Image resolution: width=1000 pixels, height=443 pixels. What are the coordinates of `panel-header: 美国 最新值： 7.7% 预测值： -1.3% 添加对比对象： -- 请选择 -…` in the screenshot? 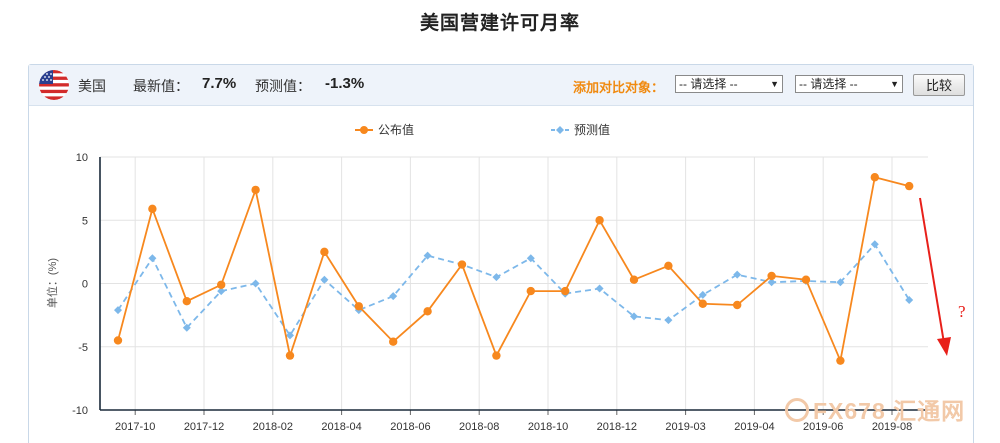 It's located at (501, 85).